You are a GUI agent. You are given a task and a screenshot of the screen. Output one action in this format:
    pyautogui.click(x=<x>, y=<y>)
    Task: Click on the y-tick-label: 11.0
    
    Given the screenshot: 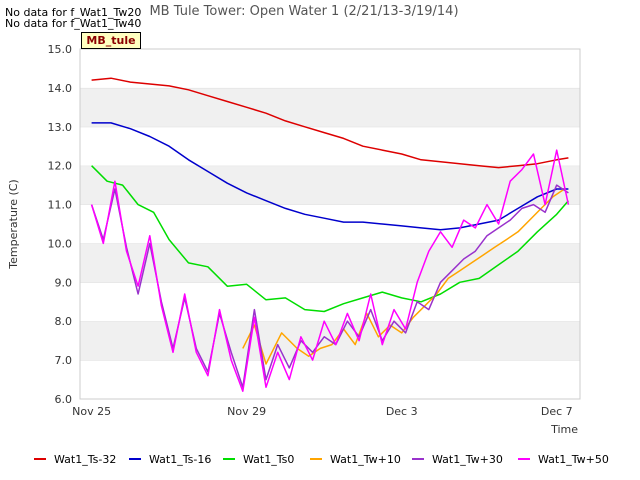 What is the action you would take?
    pyautogui.click(x=60, y=205)
    